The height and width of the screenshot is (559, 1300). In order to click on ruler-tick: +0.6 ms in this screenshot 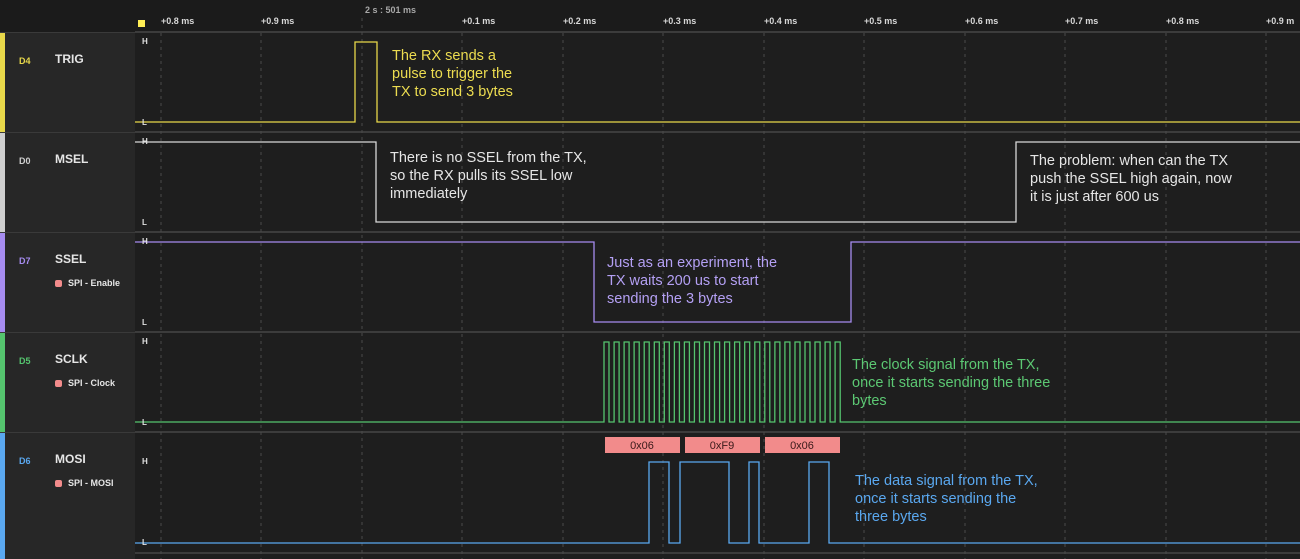, I will do `click(982, 21)`.